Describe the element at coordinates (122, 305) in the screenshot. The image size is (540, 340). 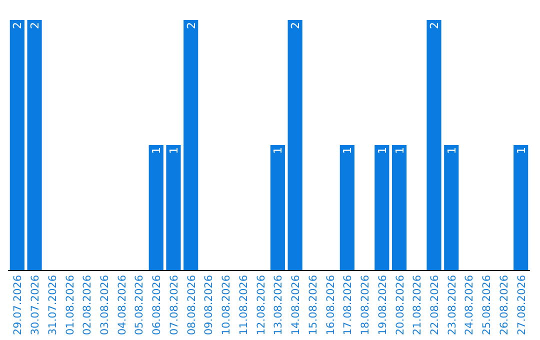
I see `x-tick-label: 04.08.2026` at that location.